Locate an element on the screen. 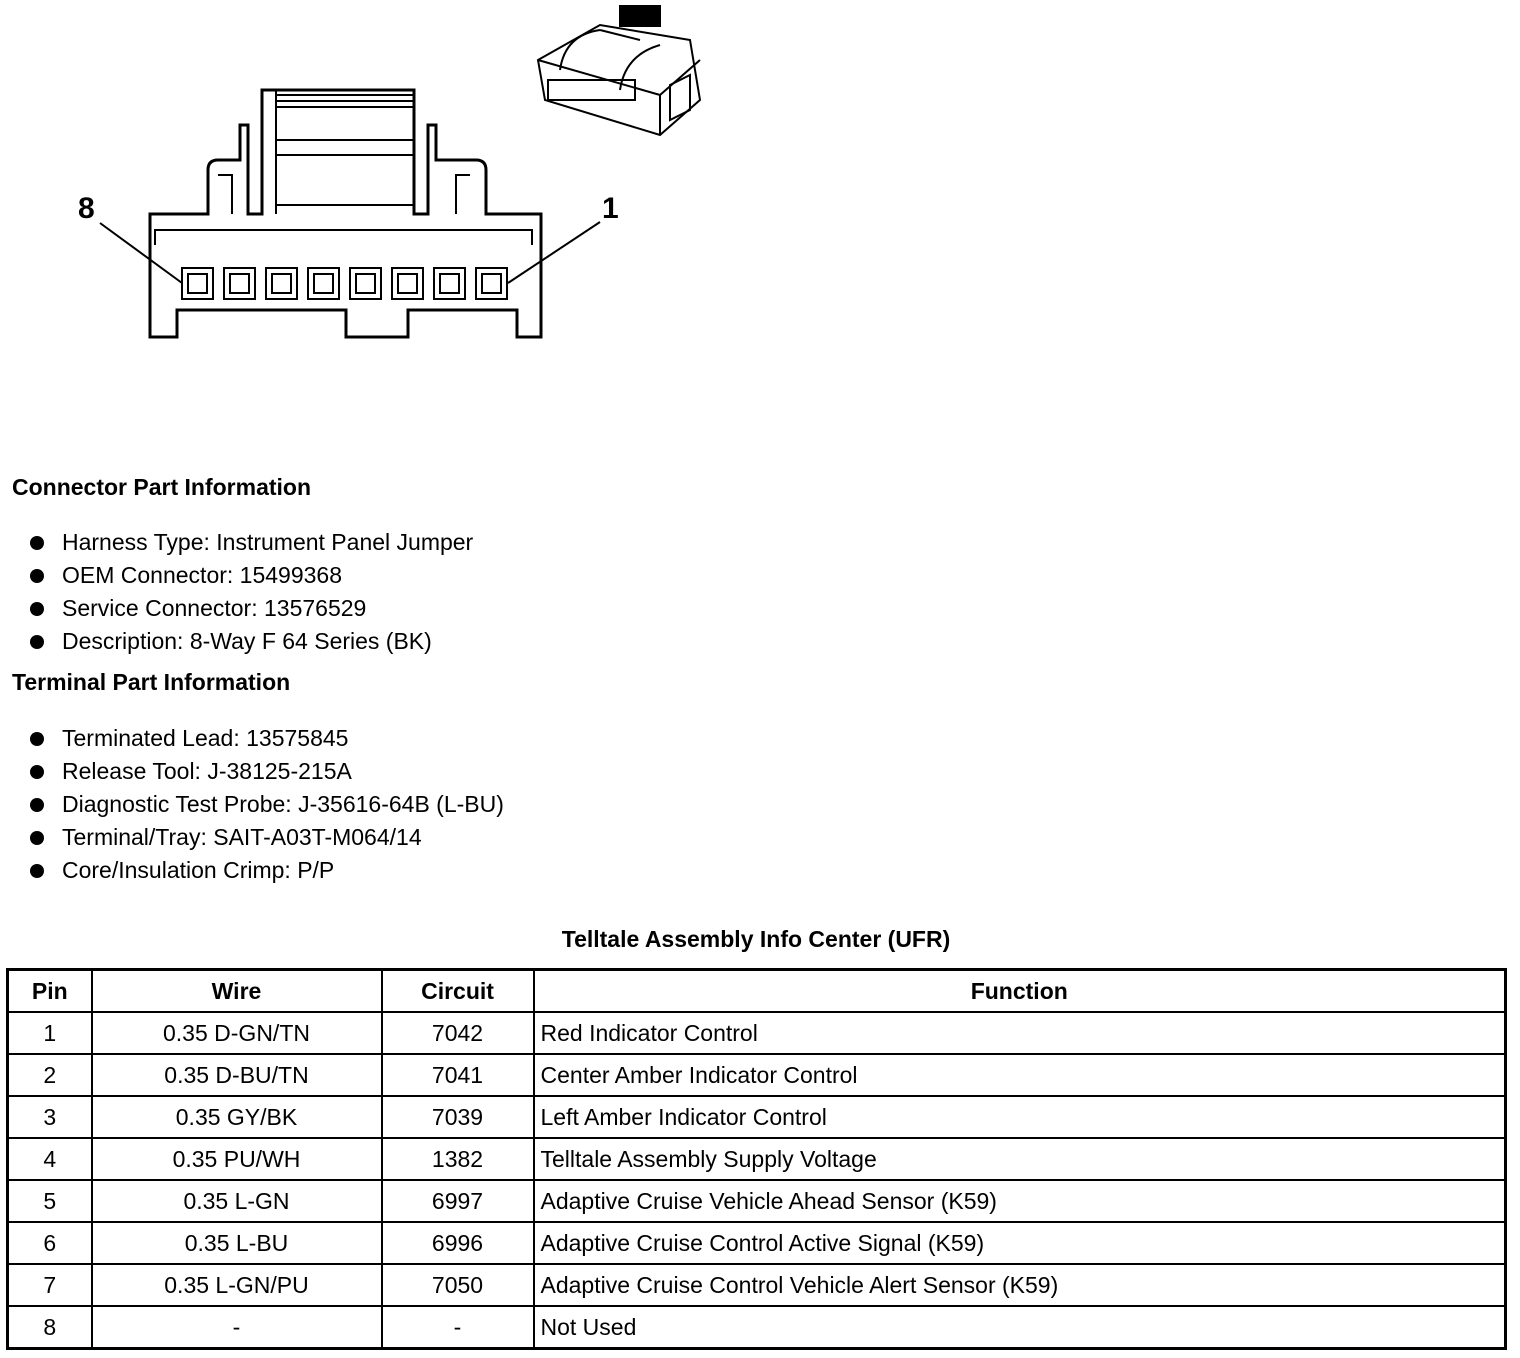 This screenshot has height=1358, width=1520. table-row: 1 0.35 D-GN/TN 7042 Red Indicator Control is located at coordinates (756, 1033).